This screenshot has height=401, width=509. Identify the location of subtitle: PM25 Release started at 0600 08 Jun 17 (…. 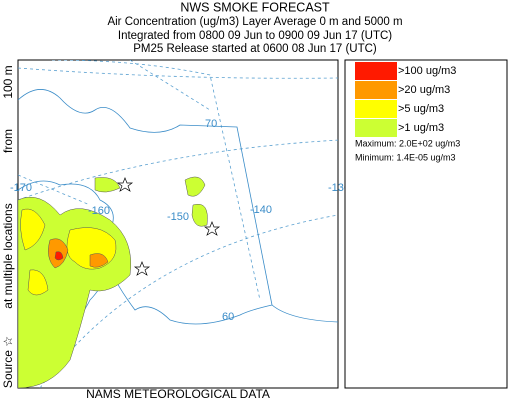
(255, 49).